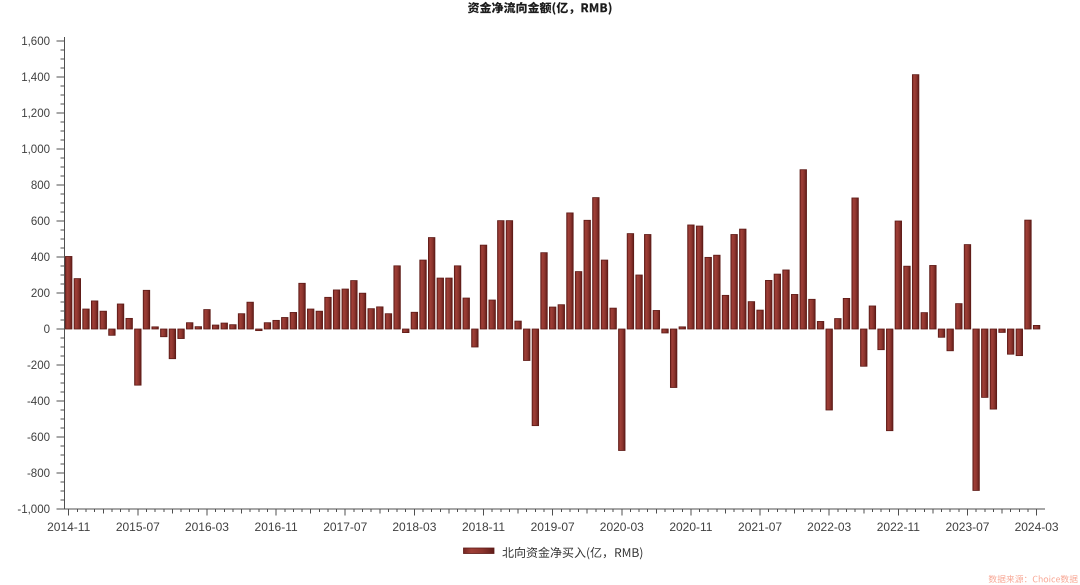 The width and height of the screenshot is (1080, 585). I want to click on svg-text: 2017-07, so click(345, 527).